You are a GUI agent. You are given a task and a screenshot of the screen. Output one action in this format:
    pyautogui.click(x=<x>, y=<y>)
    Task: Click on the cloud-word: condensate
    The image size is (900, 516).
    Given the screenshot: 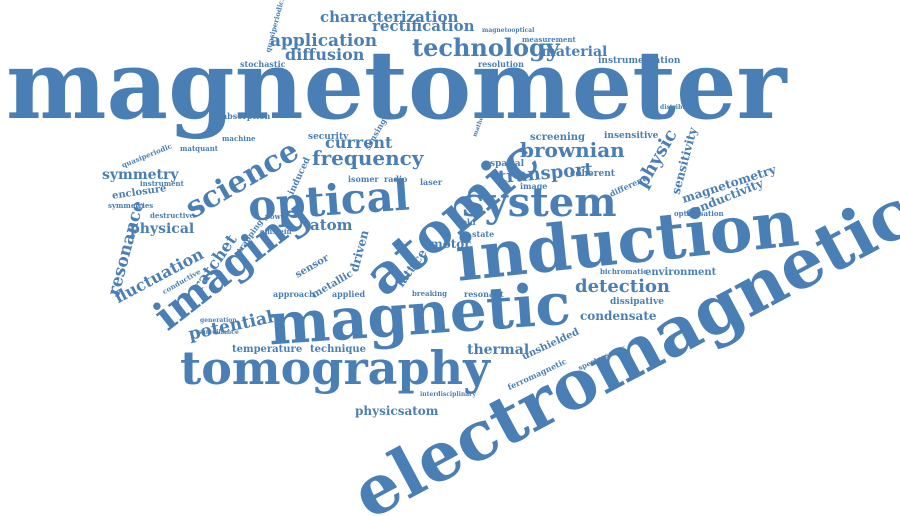 What is the action you would take?
    pyautogui.click(x=618, y=316)
    